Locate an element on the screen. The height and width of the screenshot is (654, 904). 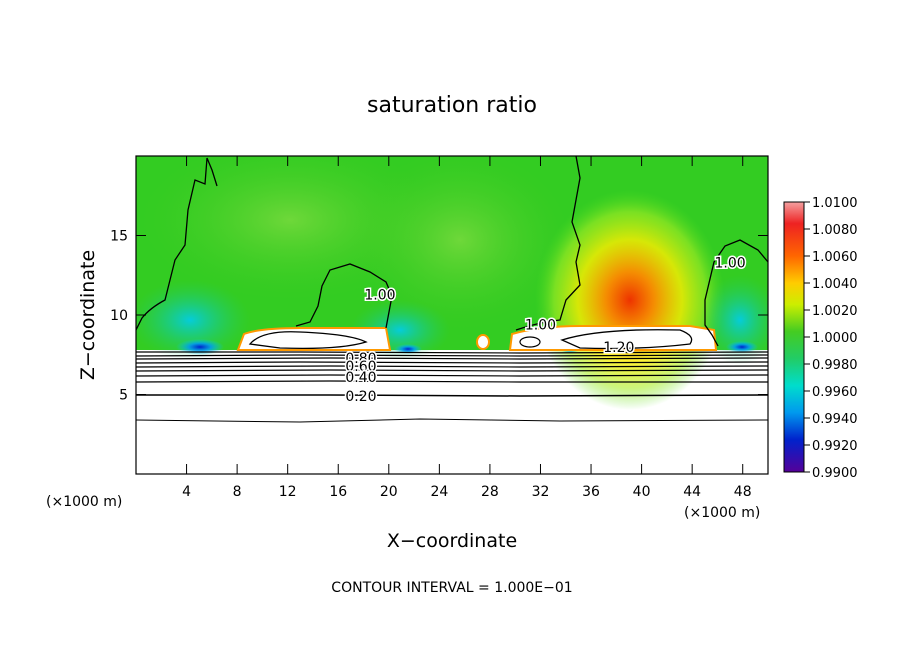
cloud-region-right is located at coordinates (613, 338).